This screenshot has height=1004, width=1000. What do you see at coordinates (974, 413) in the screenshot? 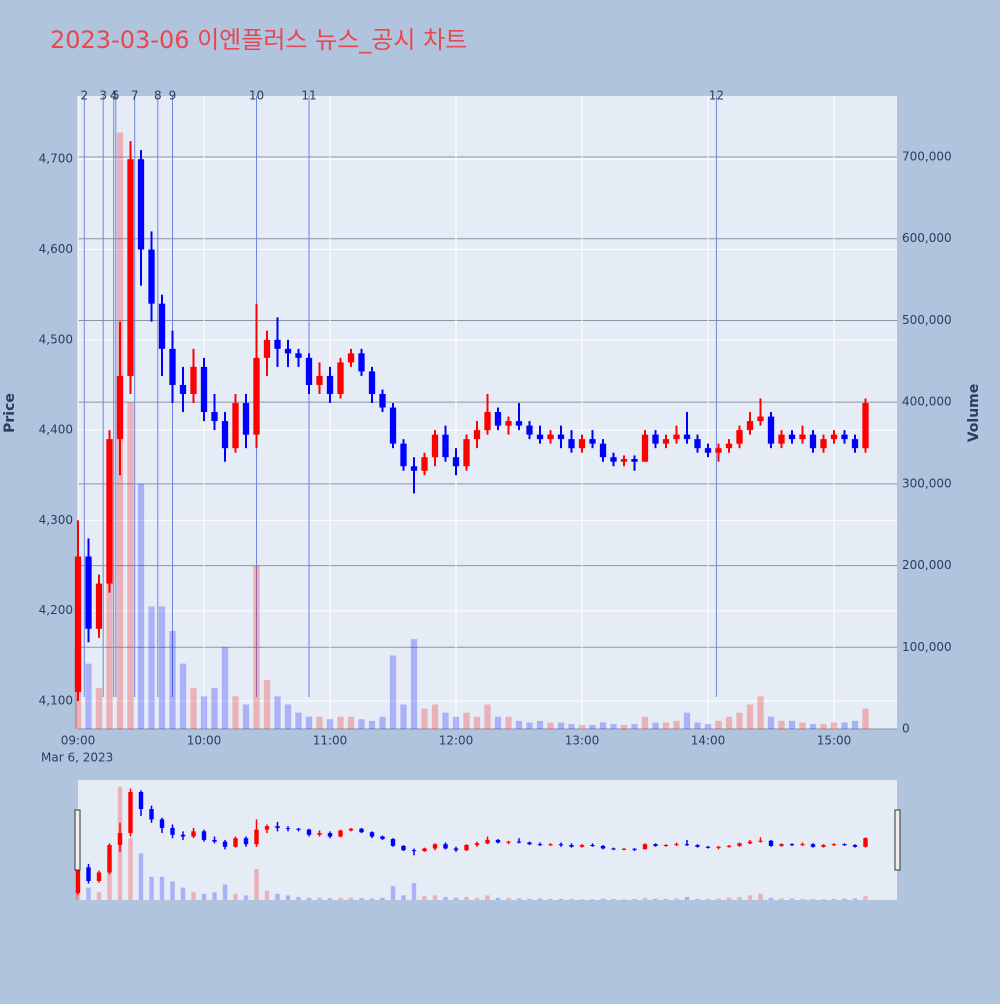
I see `y2-axis-title: Volume` at bounding box center [974, 413].